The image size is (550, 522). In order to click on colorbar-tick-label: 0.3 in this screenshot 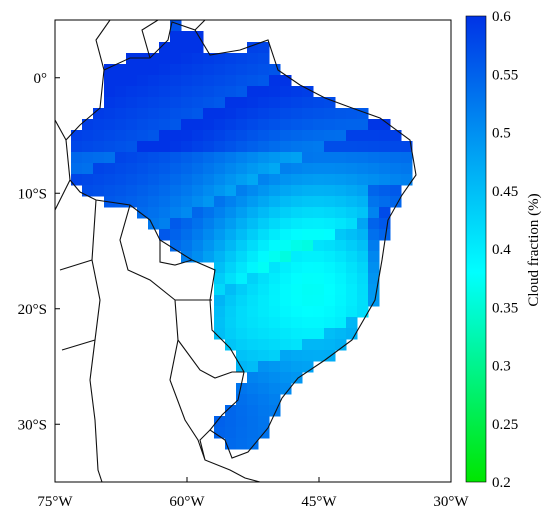, I will do `click(501, 367)`.